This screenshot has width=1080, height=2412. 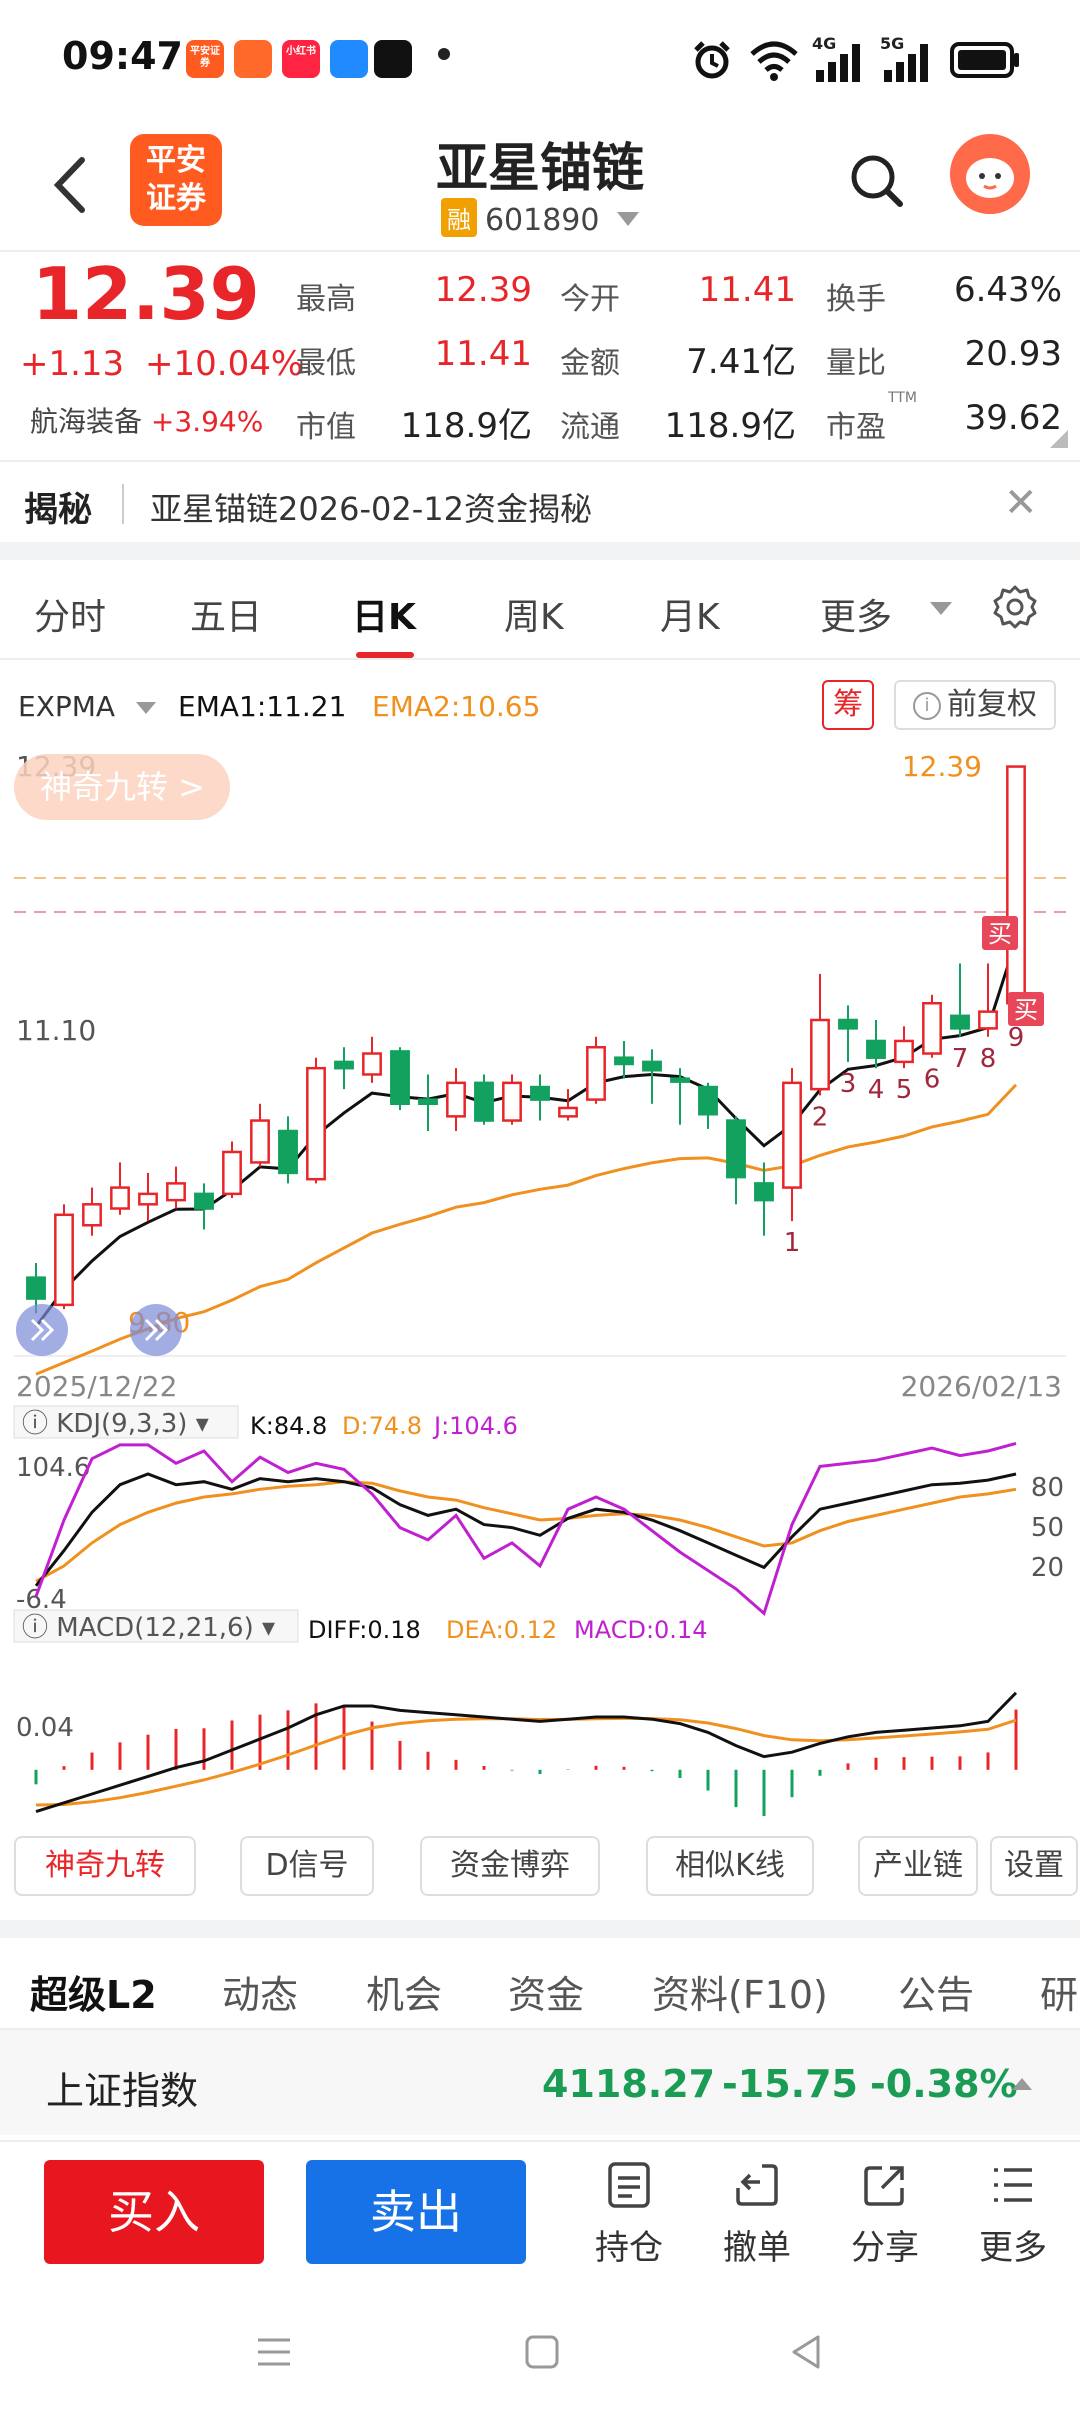 What do you see at coordinates (146, 708) in the screenshot?
I see `indicator-chevron-icon` at bounding box center [146, 708].